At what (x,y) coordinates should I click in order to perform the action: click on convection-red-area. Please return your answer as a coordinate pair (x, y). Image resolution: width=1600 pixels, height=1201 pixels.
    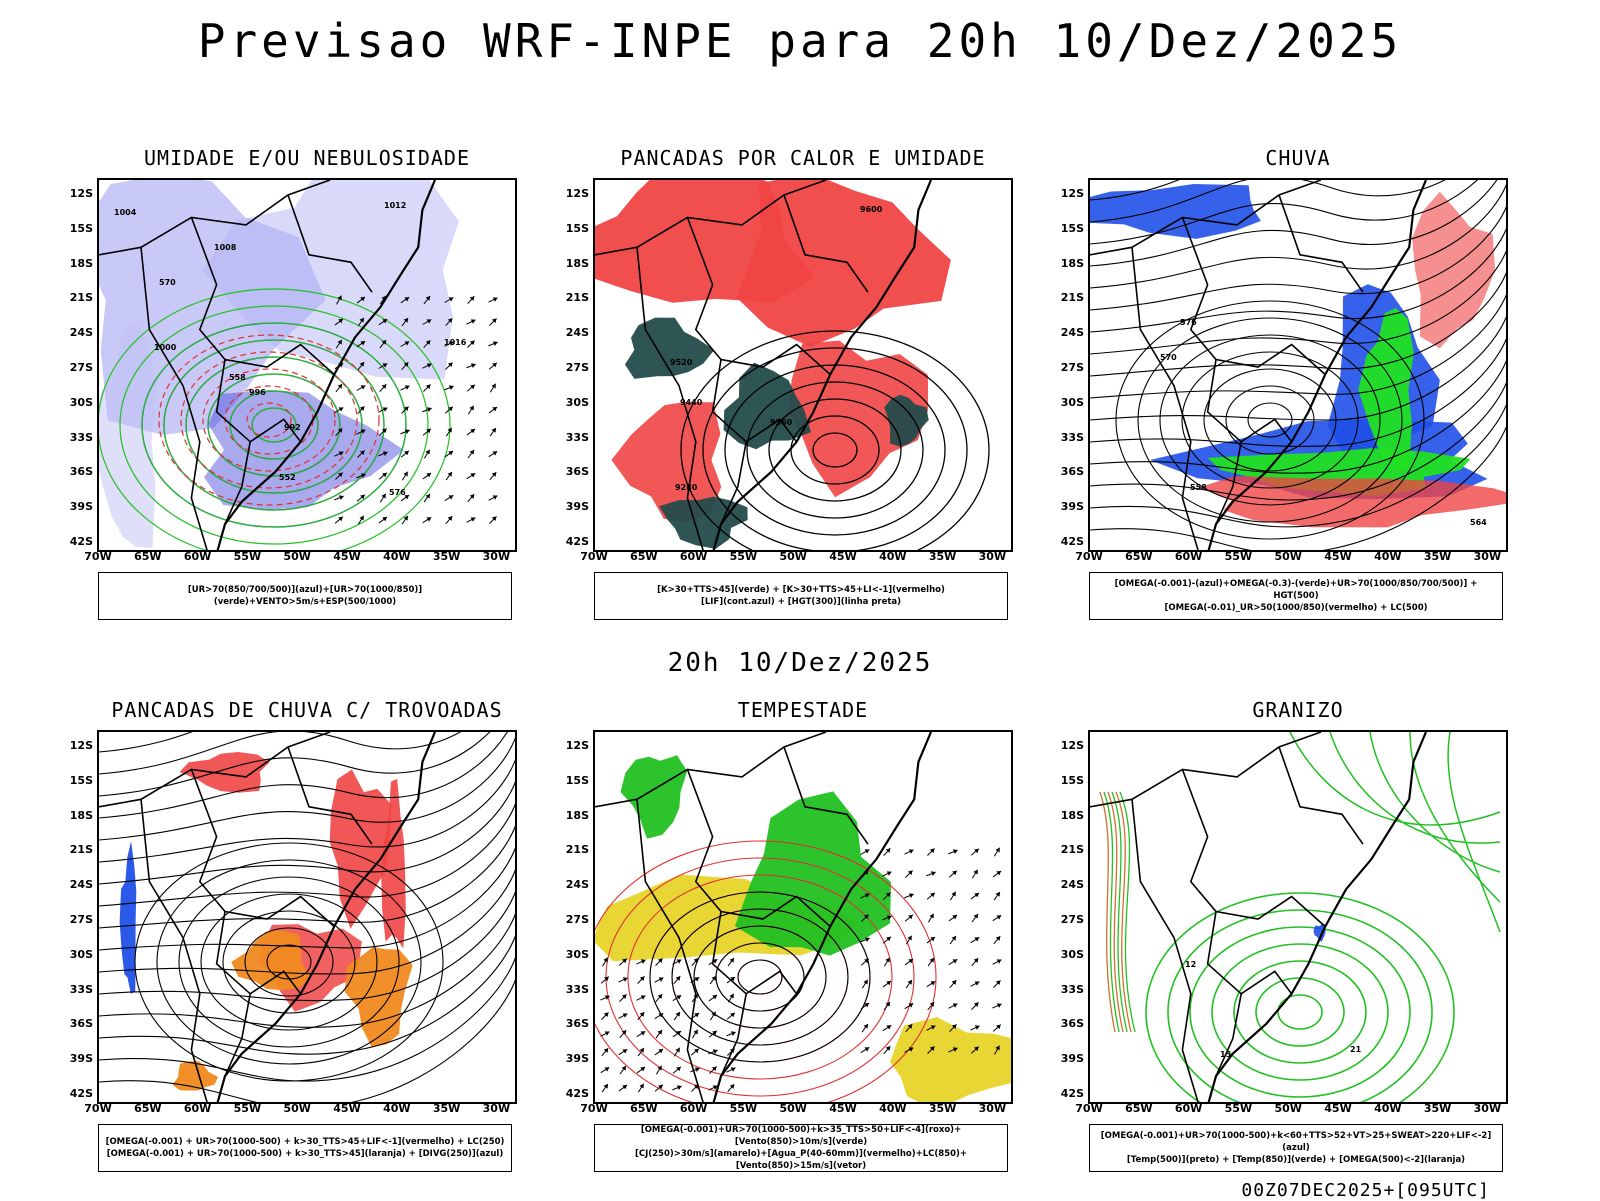
    Looking at the image, I should click on (666, 462).